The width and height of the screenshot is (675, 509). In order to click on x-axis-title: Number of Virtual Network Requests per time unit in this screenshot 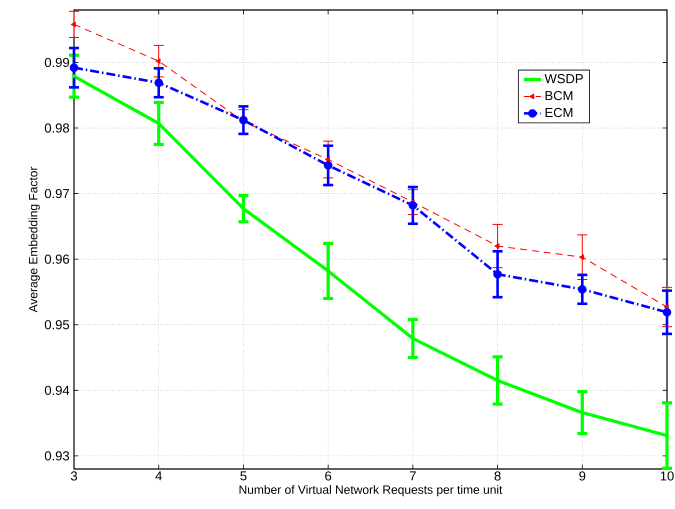, I will do `click(371, 490)`.